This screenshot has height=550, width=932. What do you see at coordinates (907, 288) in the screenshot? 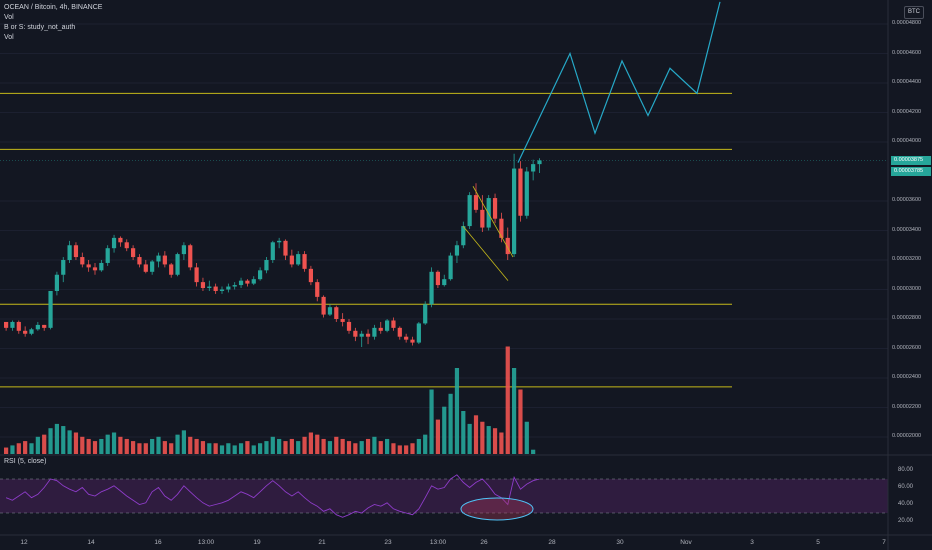
I see `price-tick: 0.00003000` at bounding box center [907, 288].